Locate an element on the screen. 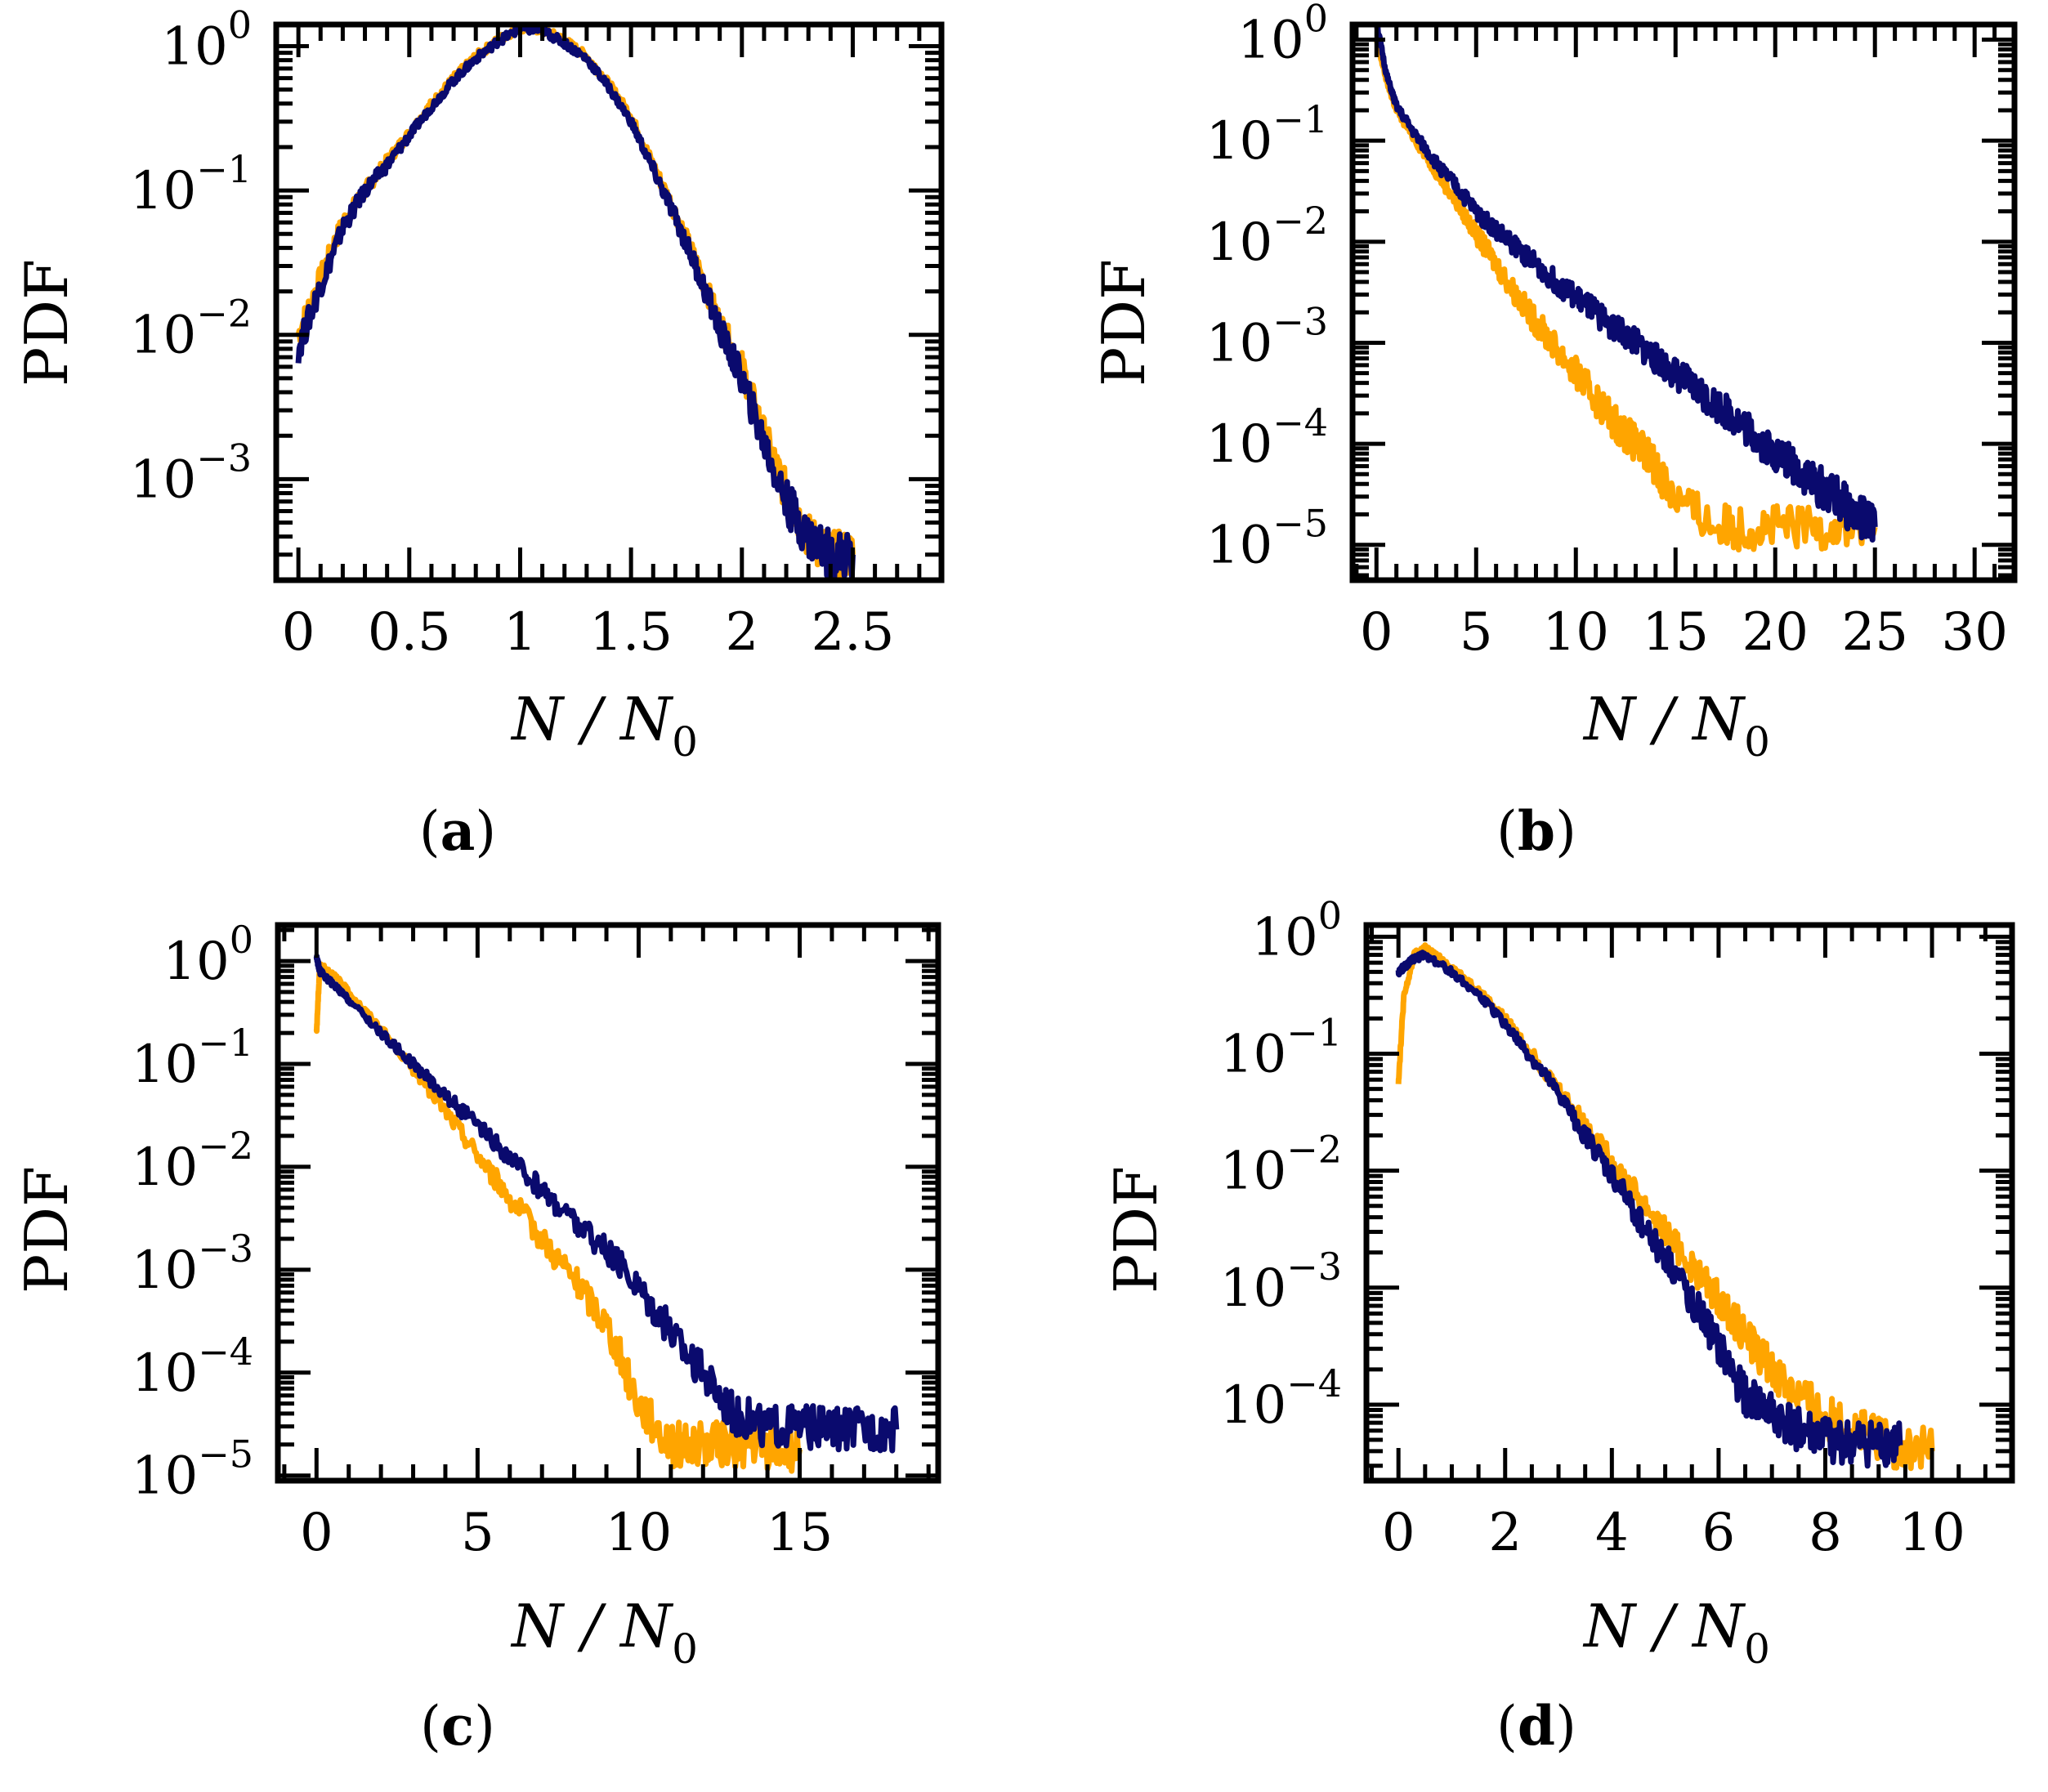  panel-label: (a) is located at coordinates (457, 831).